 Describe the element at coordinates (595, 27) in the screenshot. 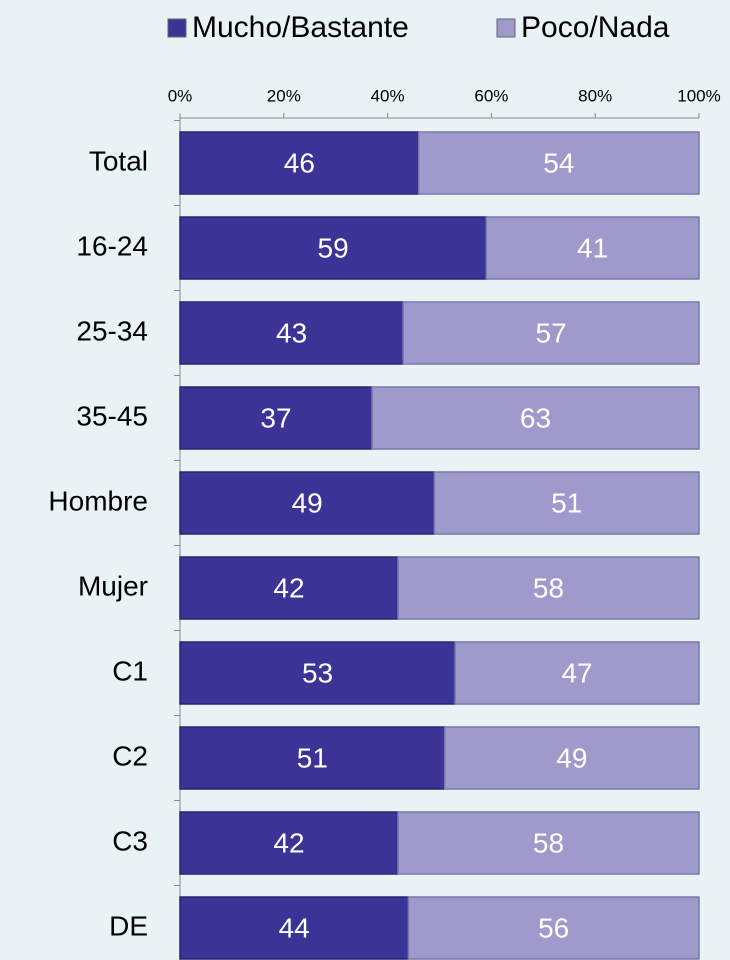

I see `legend-label: Poco/Nada` at that location.